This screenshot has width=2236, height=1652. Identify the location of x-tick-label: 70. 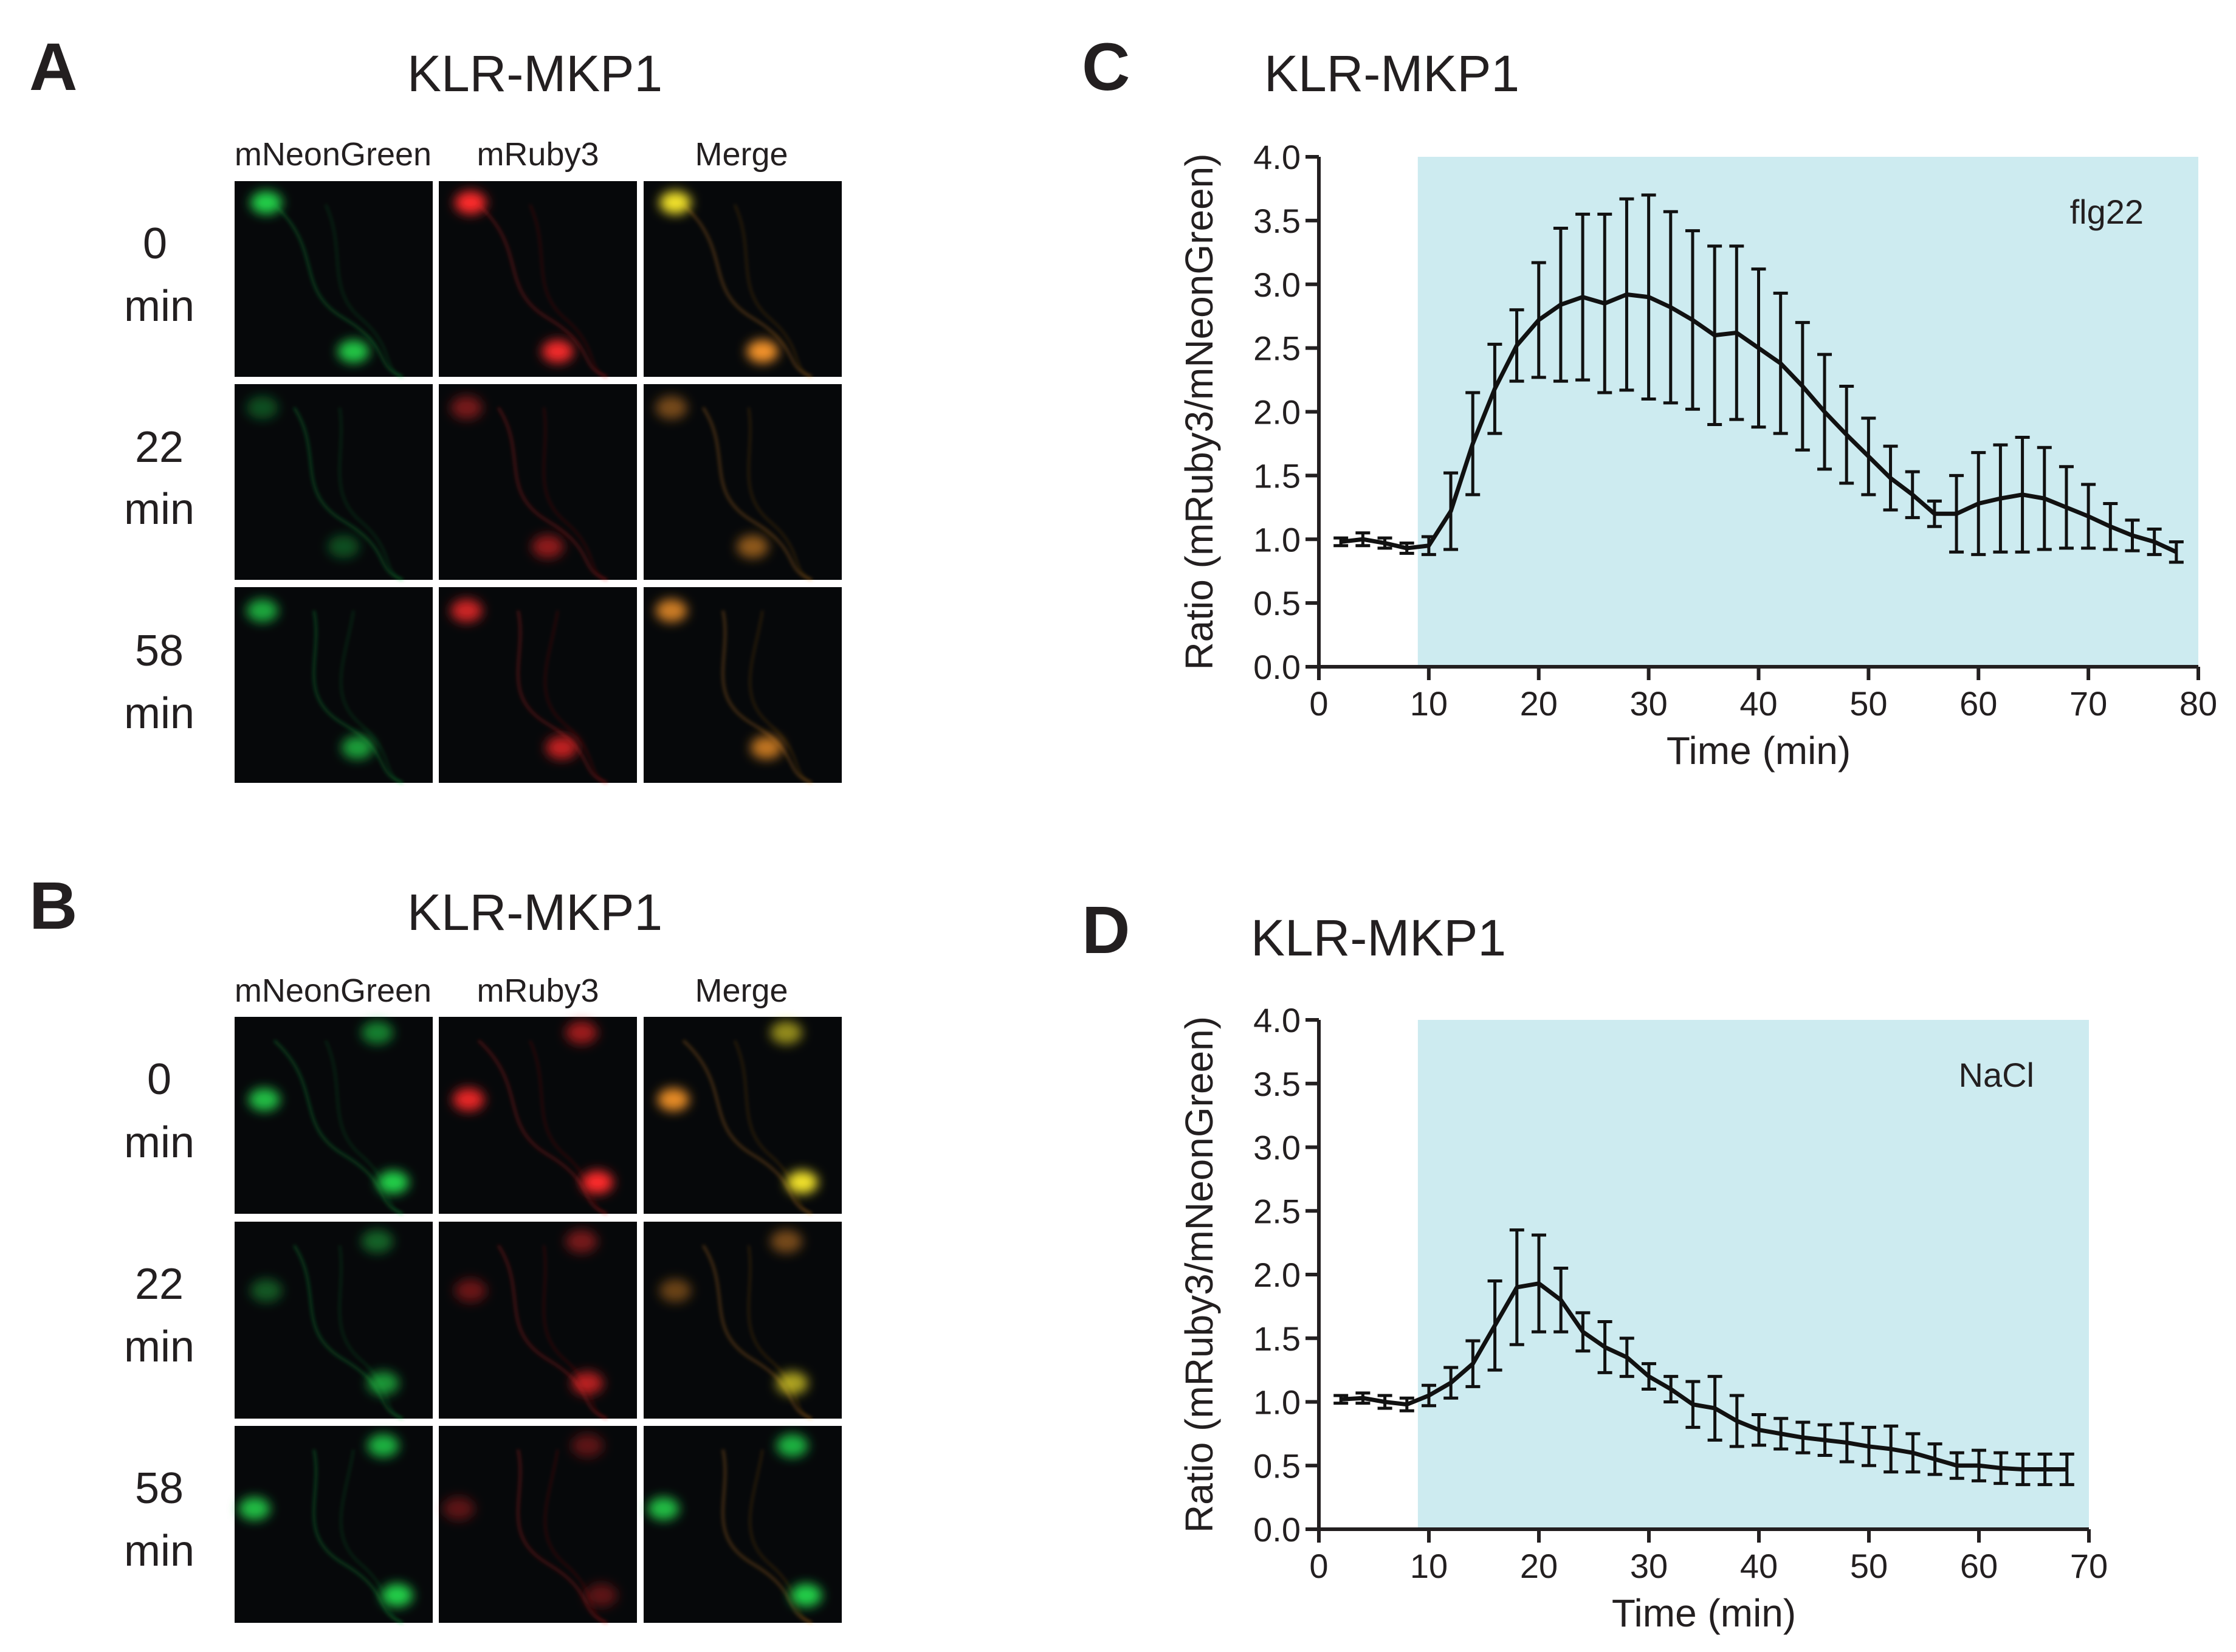
(2089, 1566).